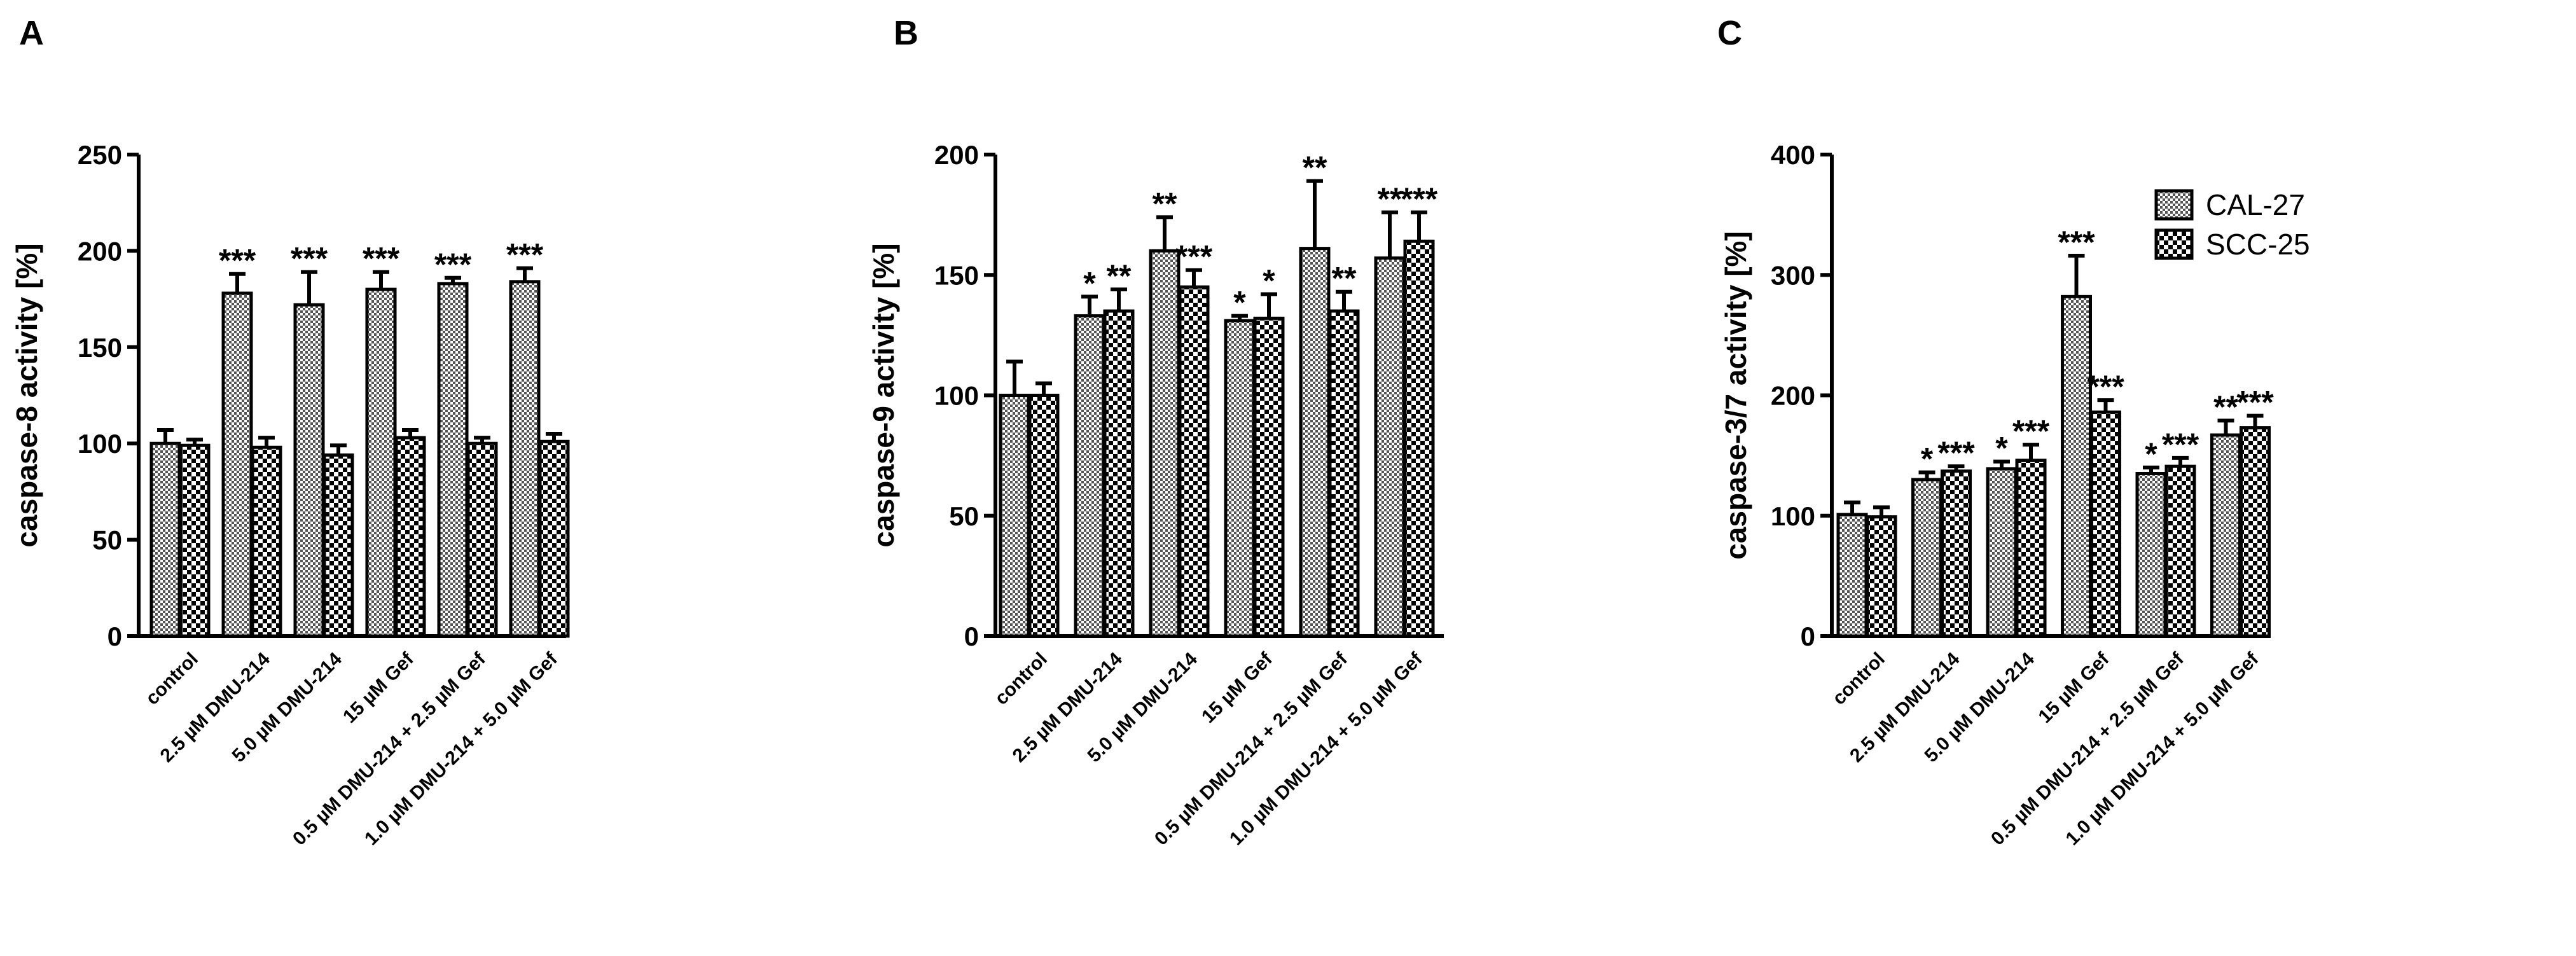 The width and height of the screenshot is (2576, 956). What do you see at coordinates (100, 155) in the screenshot?
I see `y-tick-label: 250` at bounding box center [100, 155].